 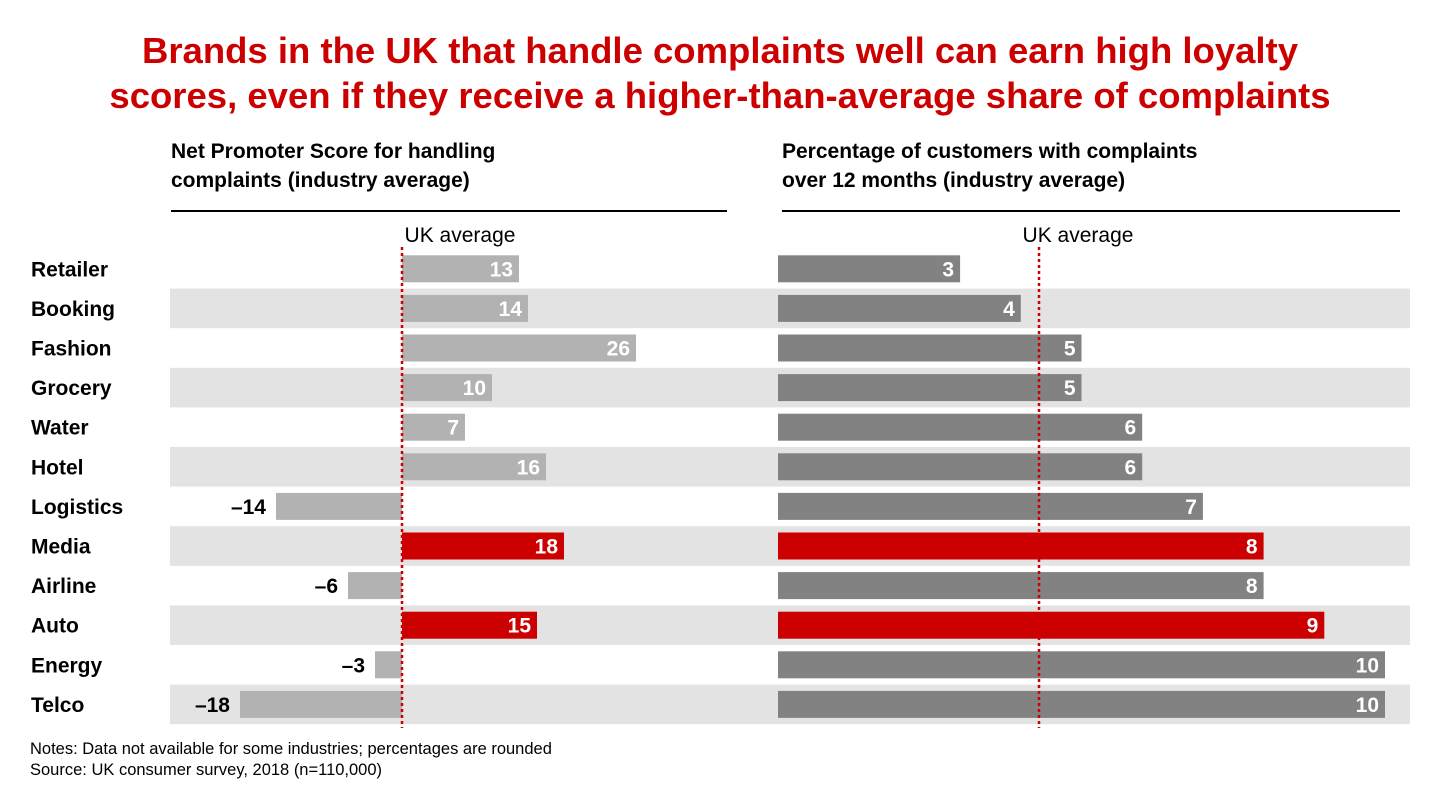 I want to click on category-label-airline: Airline, so click(x=63, y=586).